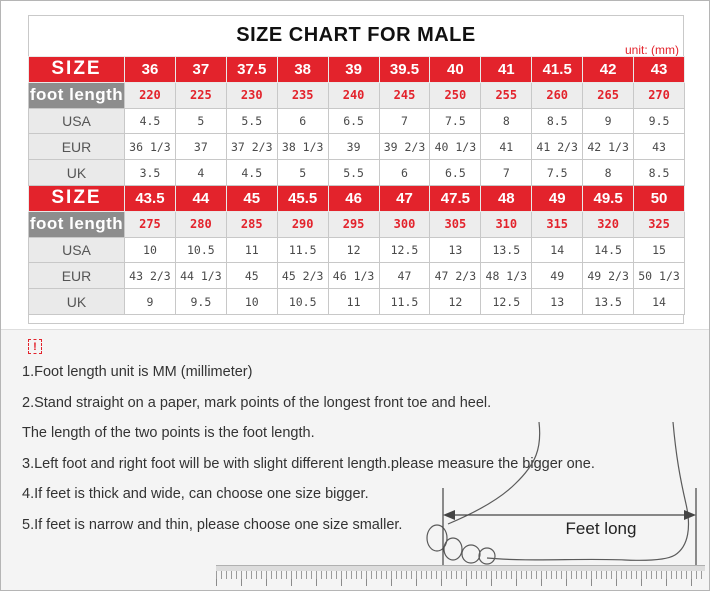  What do you see at coordinates (557, 276) in the screenshot?
I see `eur-size-value: 49` at bounding box center [557, 276].